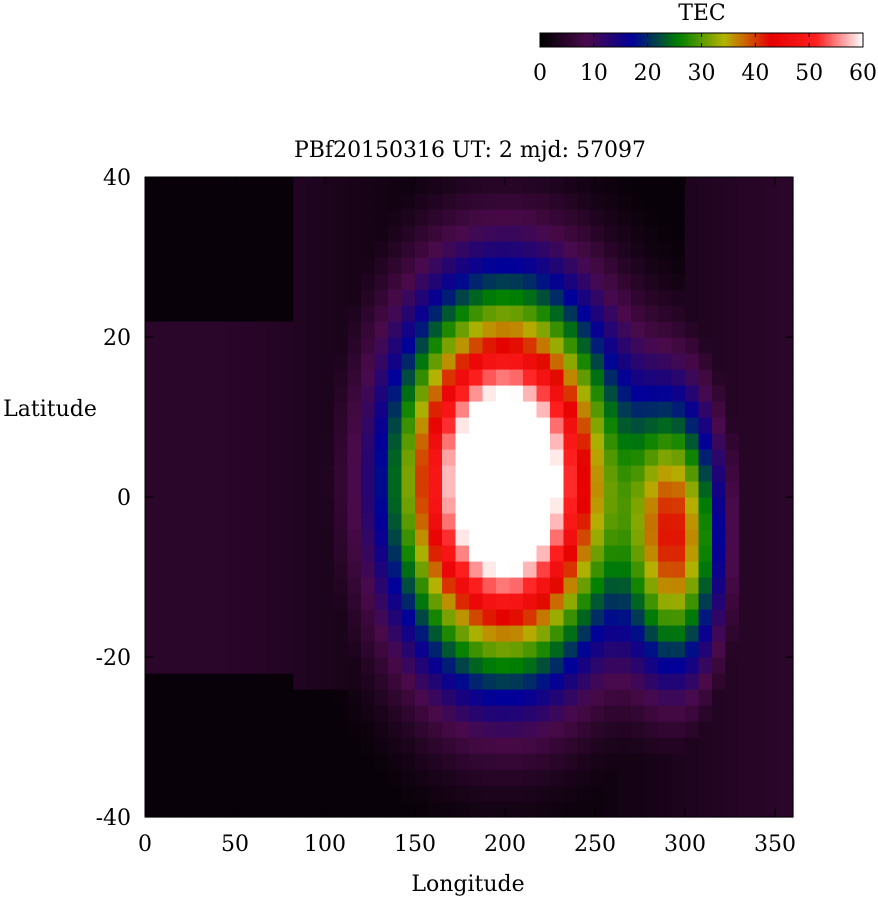 The height and width of the screenshot is (900, 878). What do you see at coordinates (705, 43) in the screenshot?
I see `colorbar: TEC 0 10 20 30 40 50 60` at bounding box center [705, 43].